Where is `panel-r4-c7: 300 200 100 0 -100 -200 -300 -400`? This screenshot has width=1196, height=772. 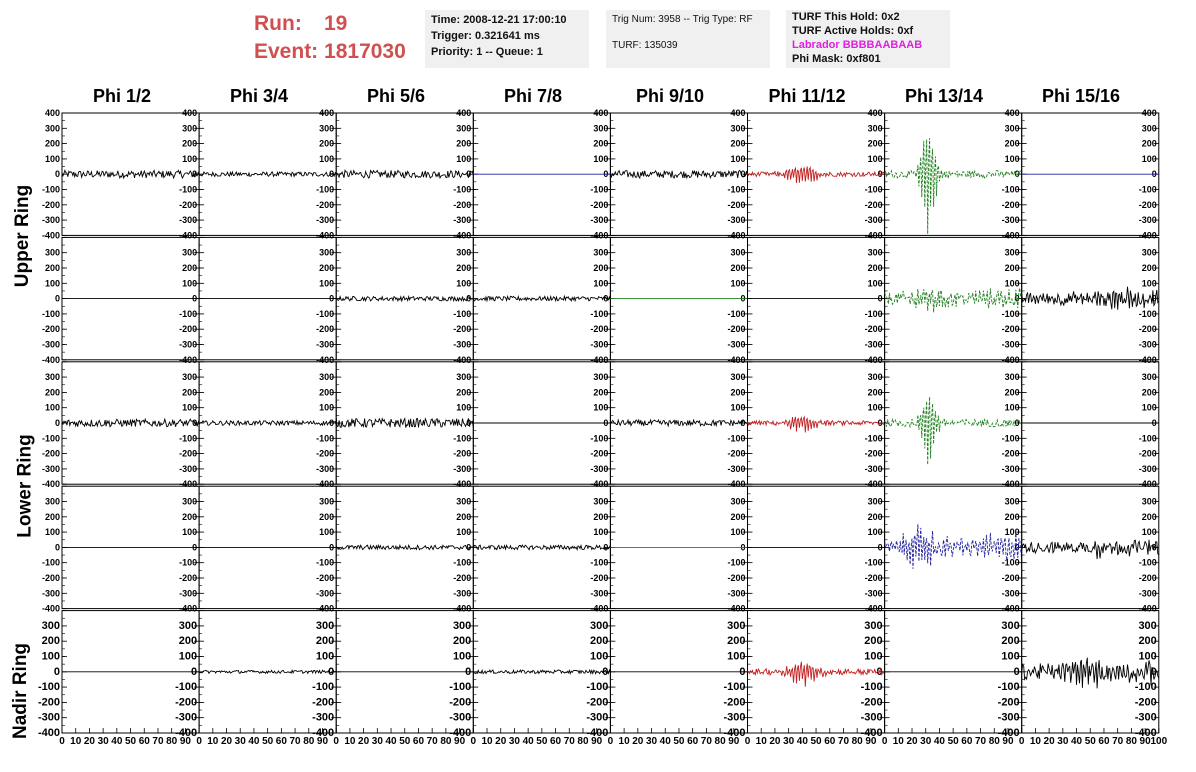
panel-r4-c7: 300 200 100 0 -100 -200 -300 -400 is located at coordinates (953, 549).